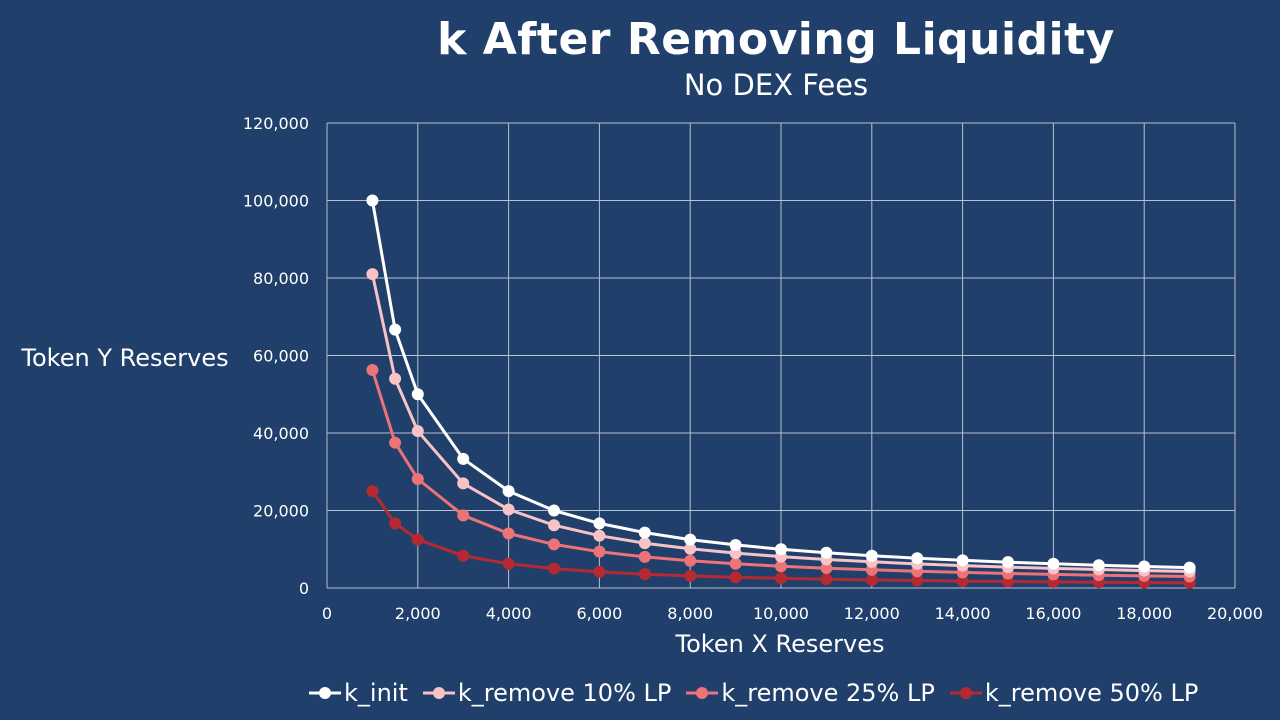 The image size is (1280, 720). What do you see at coordinates (1144, 613) in the screenshot?
I see `x-tick-label: 18,000` at bounding box center [1144, 613].